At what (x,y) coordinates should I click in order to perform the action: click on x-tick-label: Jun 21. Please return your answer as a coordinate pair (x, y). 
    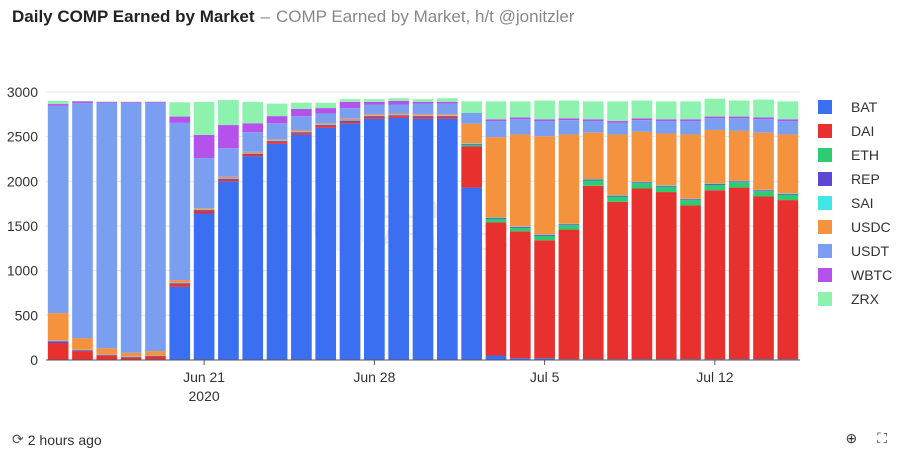
    Looking at the image, I should click on (204, 377).